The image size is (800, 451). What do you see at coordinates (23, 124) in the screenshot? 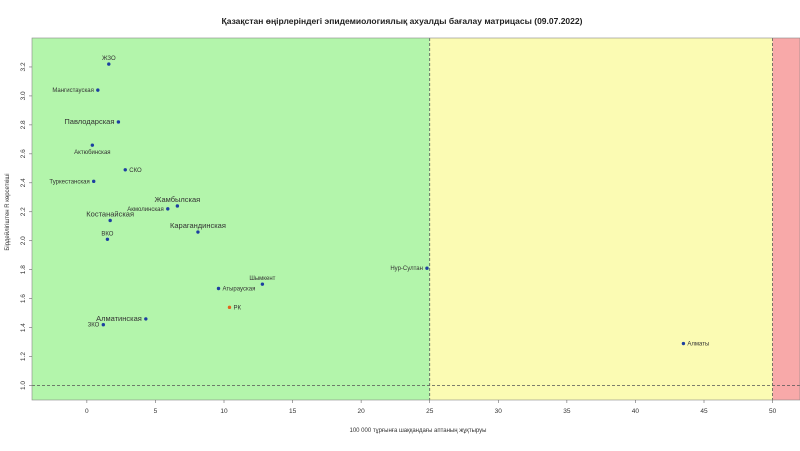
I see `y-tick-label: 2.8` at bounding box center [23, 124].